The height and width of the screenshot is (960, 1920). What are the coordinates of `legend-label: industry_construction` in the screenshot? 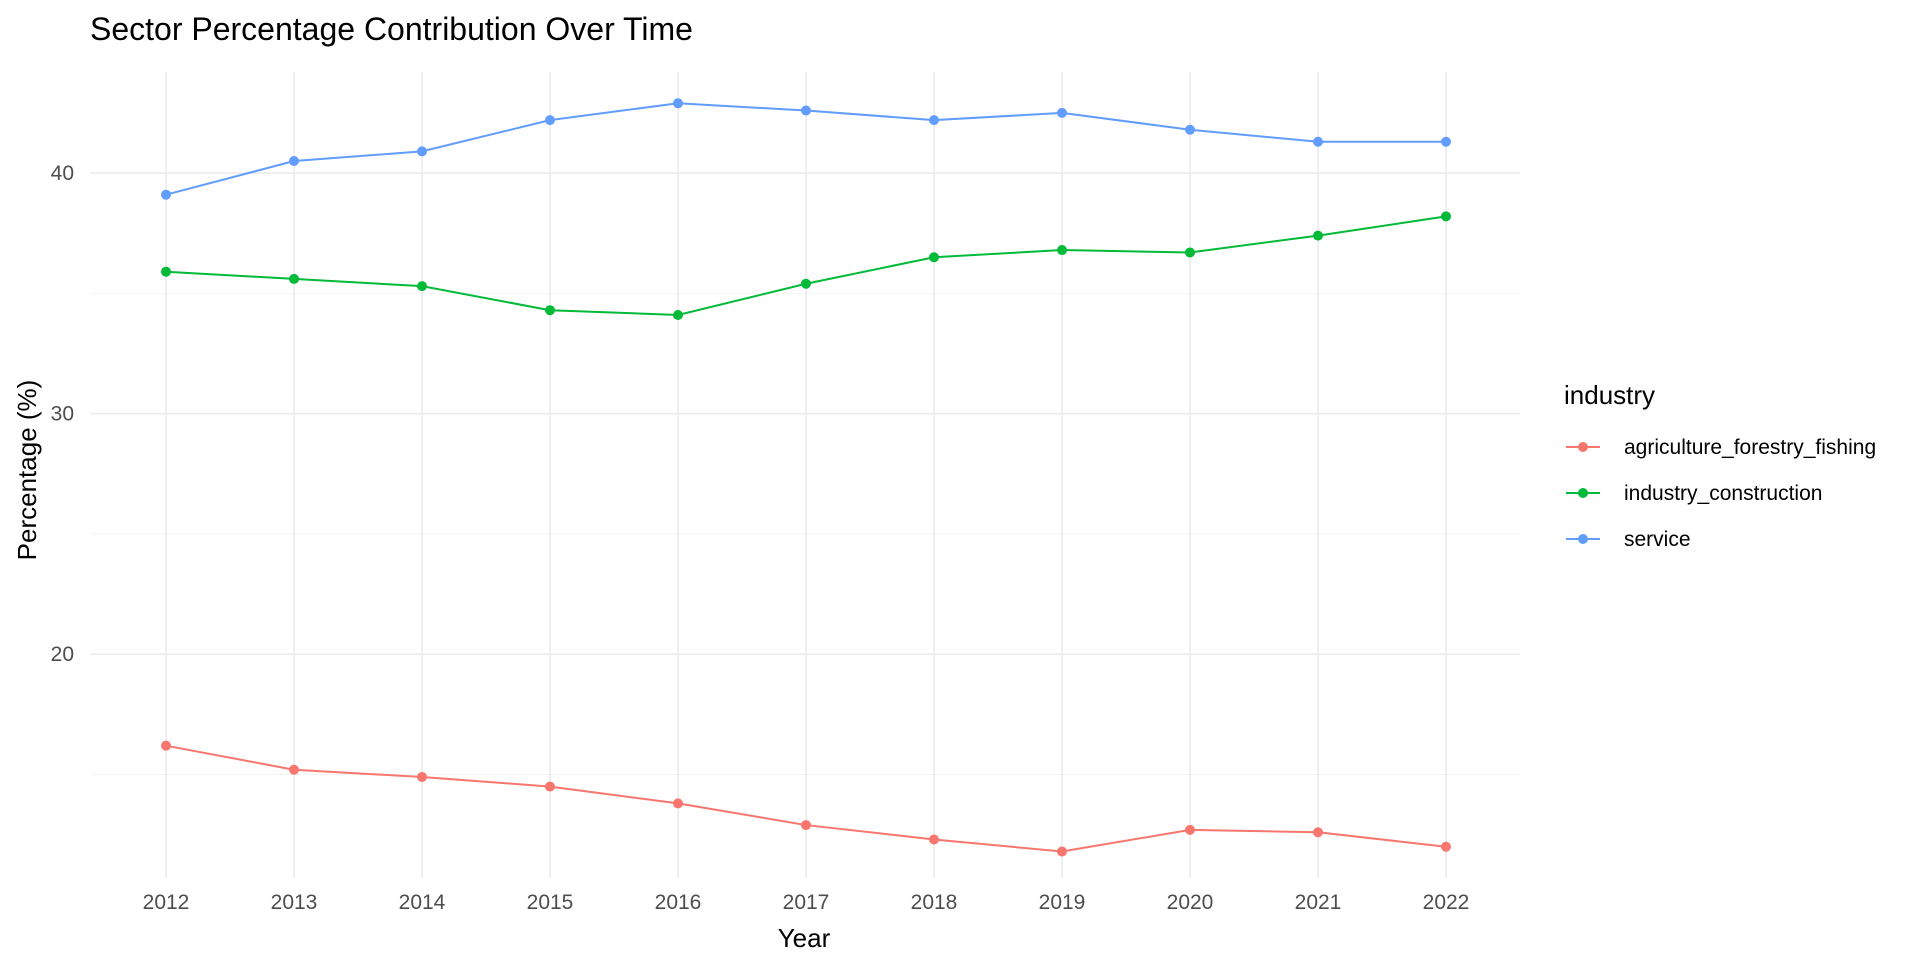 It's located at (1723, 493).